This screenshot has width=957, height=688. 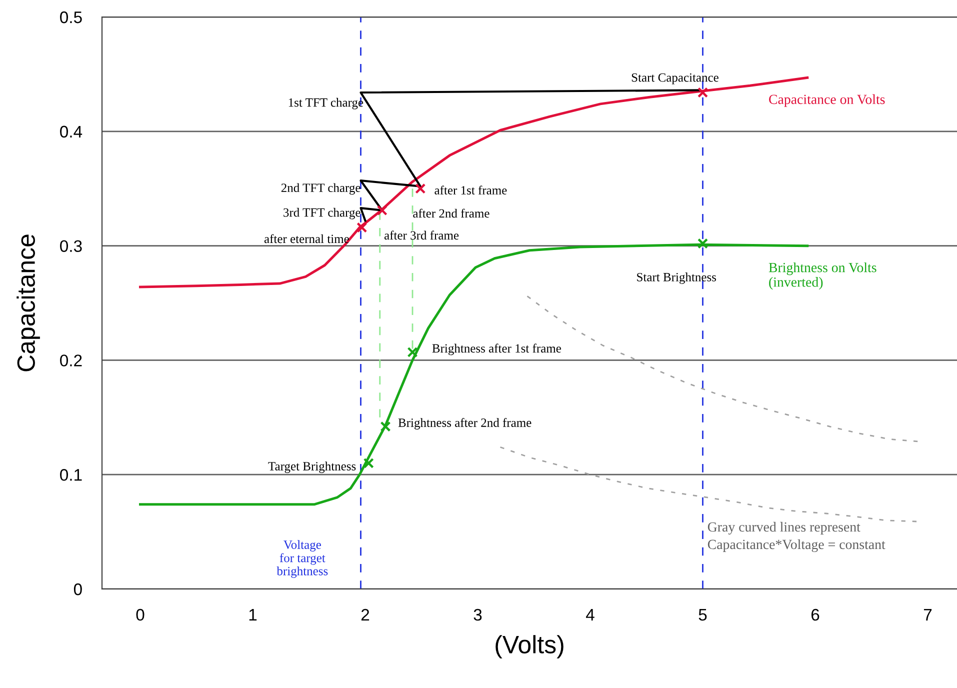 I want to click on annotation: after 2nd frame, so click(x=451, y=213).